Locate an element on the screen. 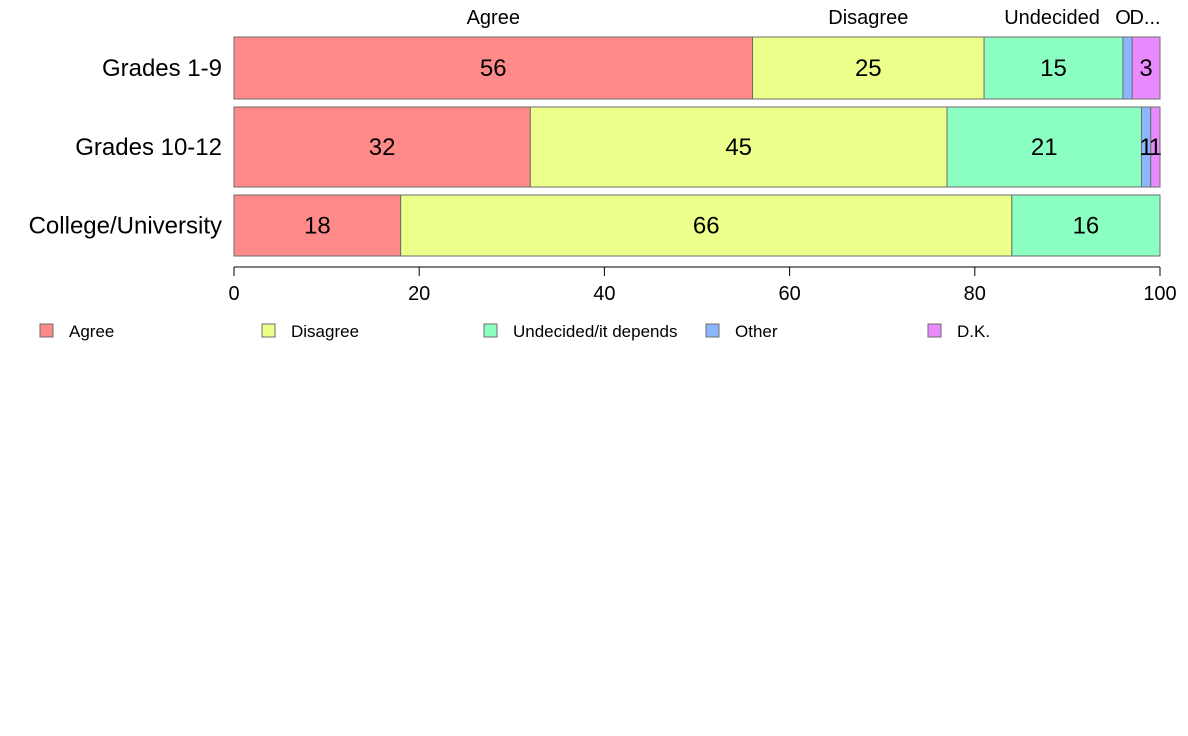  data-label: 3 is located at coordinates (1145, 68).